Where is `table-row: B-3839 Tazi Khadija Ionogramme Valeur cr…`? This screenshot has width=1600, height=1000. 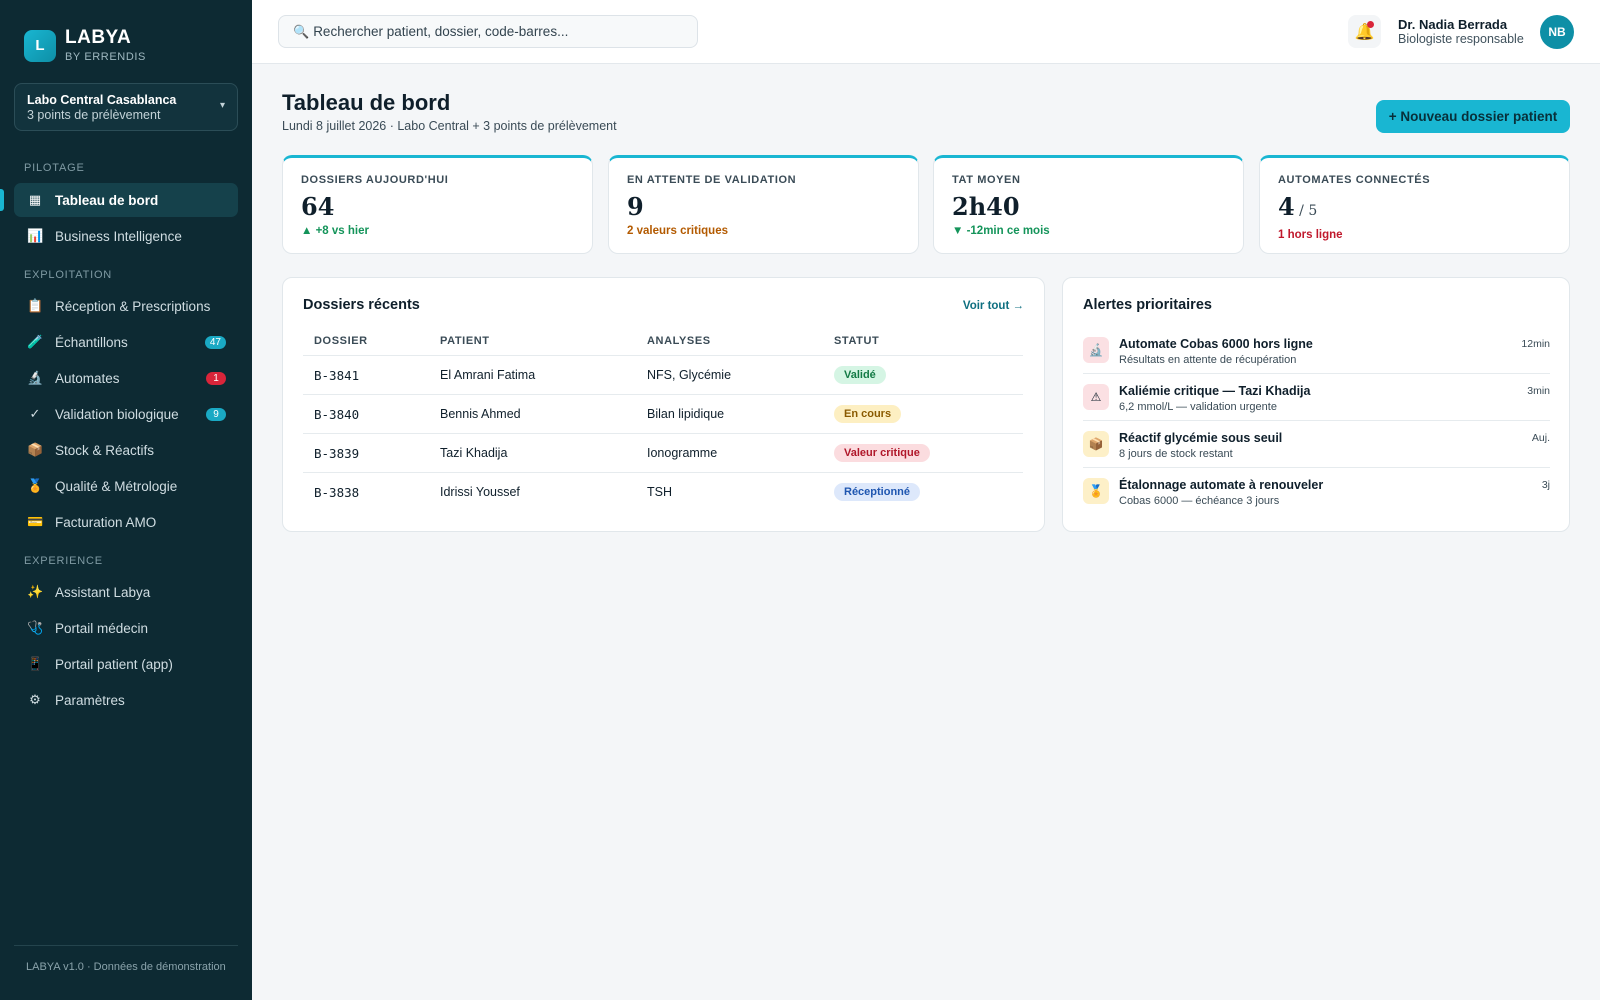
table-row: B-3839 Tazi Khadija Ionogramme Valeur cr… is located at coordinates (663, 453).